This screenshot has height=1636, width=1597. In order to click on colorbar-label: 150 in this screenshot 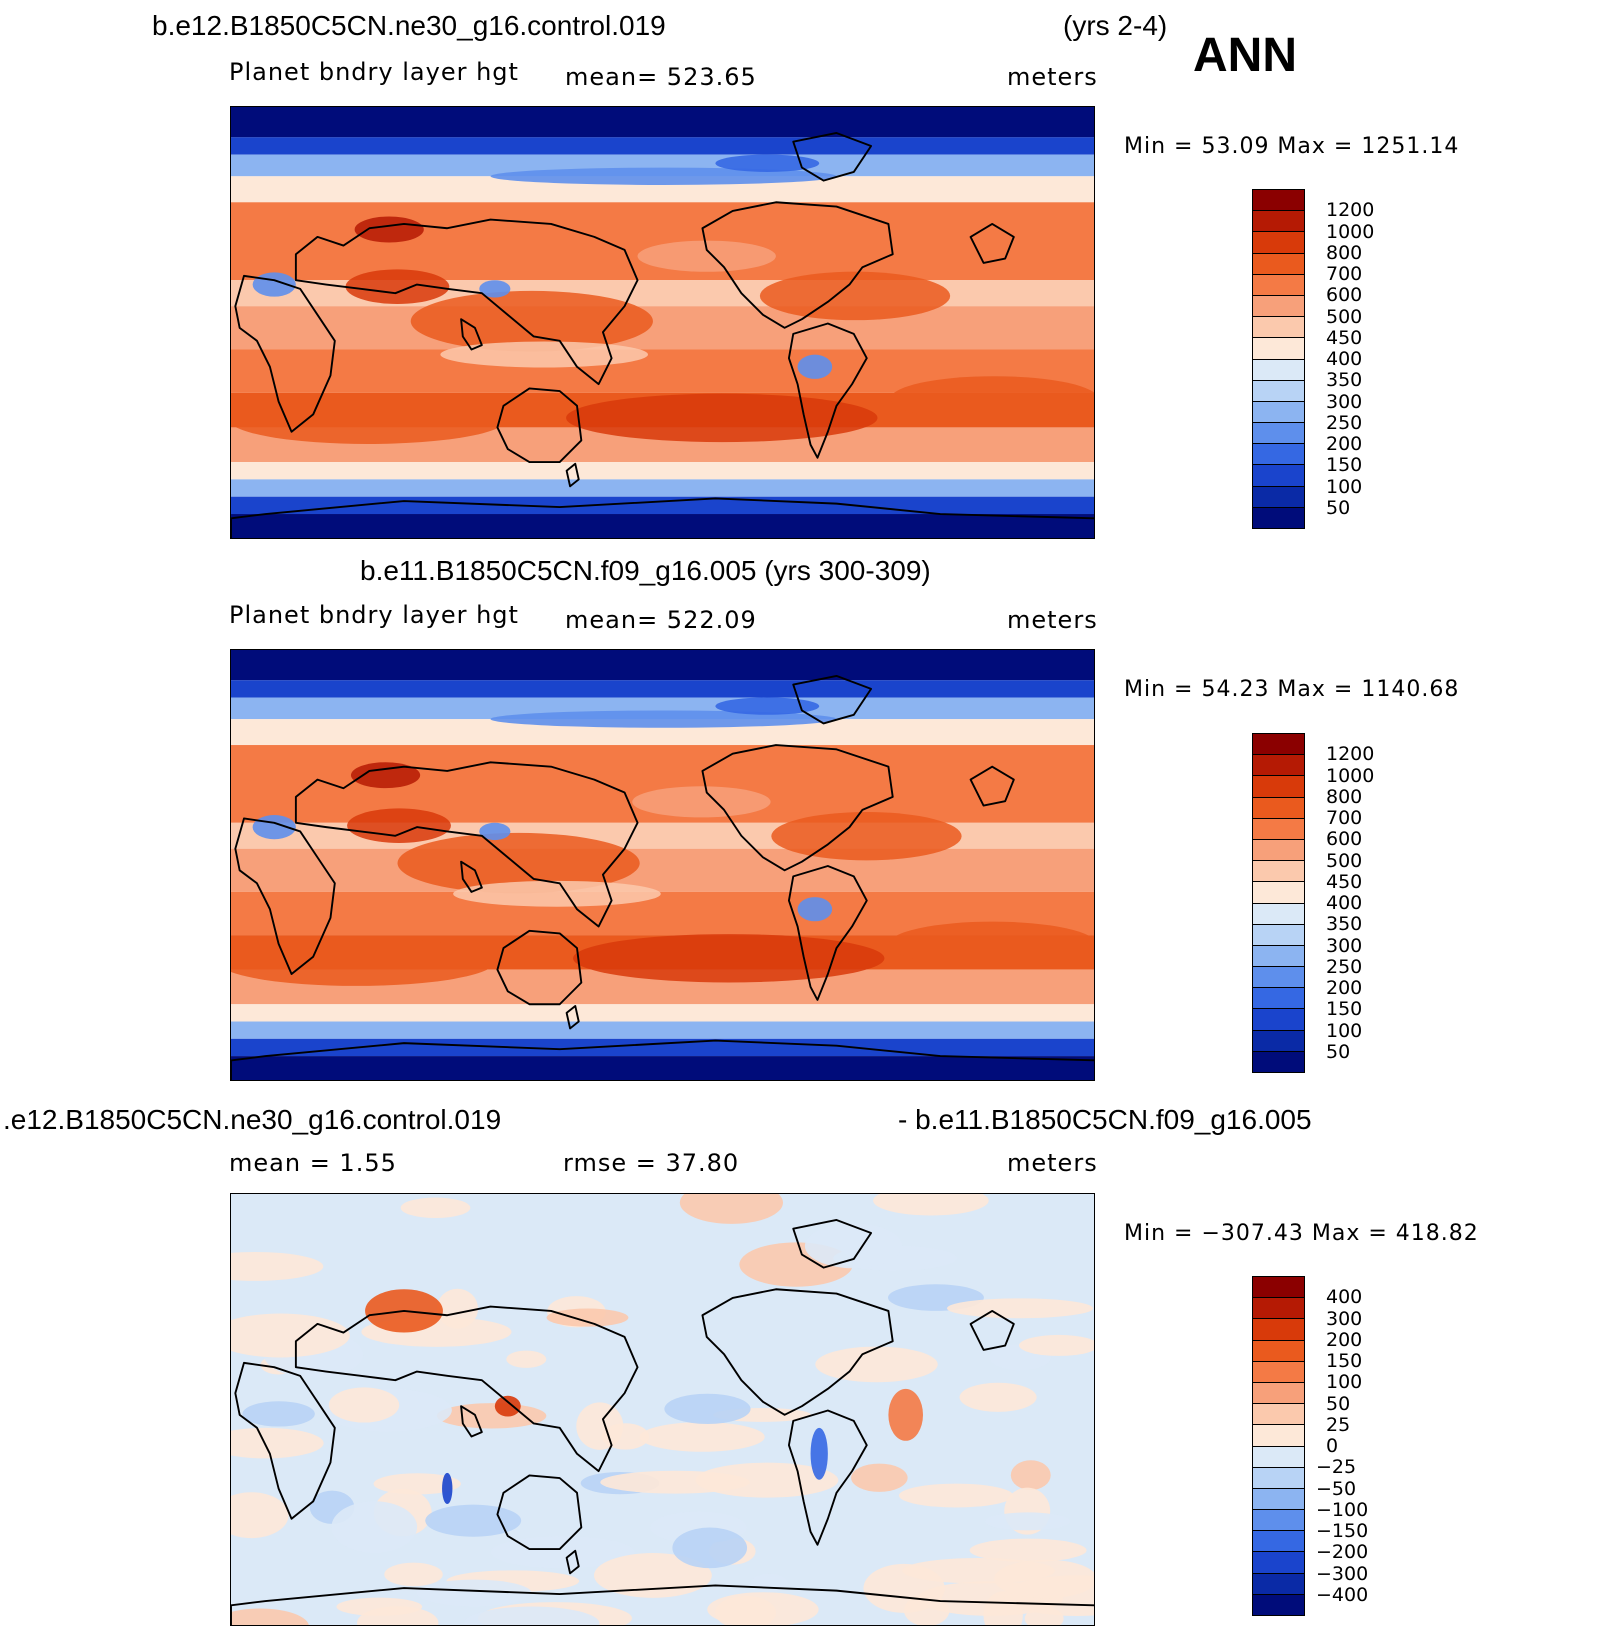, I will do `click(1344, 1009)`.